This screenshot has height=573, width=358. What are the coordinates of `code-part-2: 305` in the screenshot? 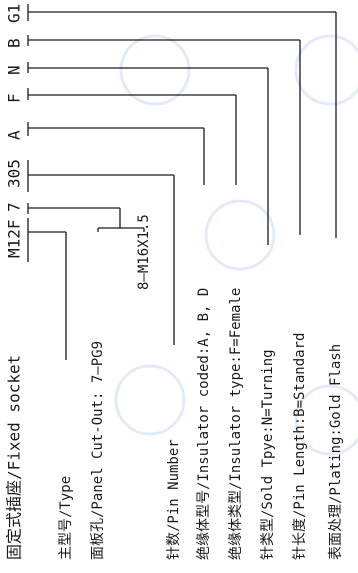 It's located at (14, 173).